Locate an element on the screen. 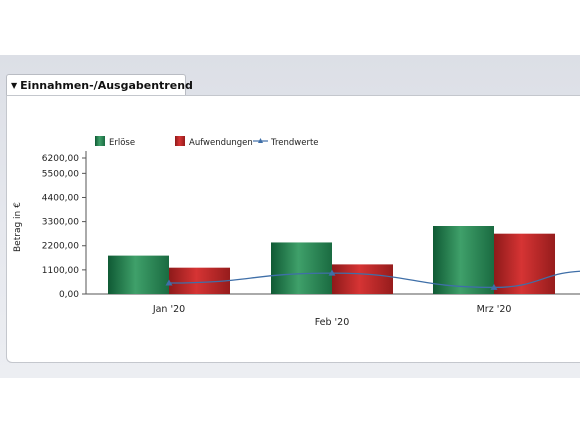 This screenshot has width=580, height=435. bars-group is located at coordinates (331, 260).